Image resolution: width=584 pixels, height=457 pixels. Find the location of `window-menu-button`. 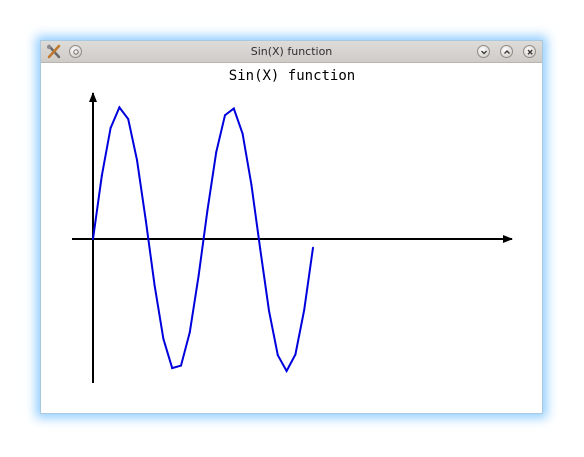

window-menu-button is located at coordinates (75, 51).